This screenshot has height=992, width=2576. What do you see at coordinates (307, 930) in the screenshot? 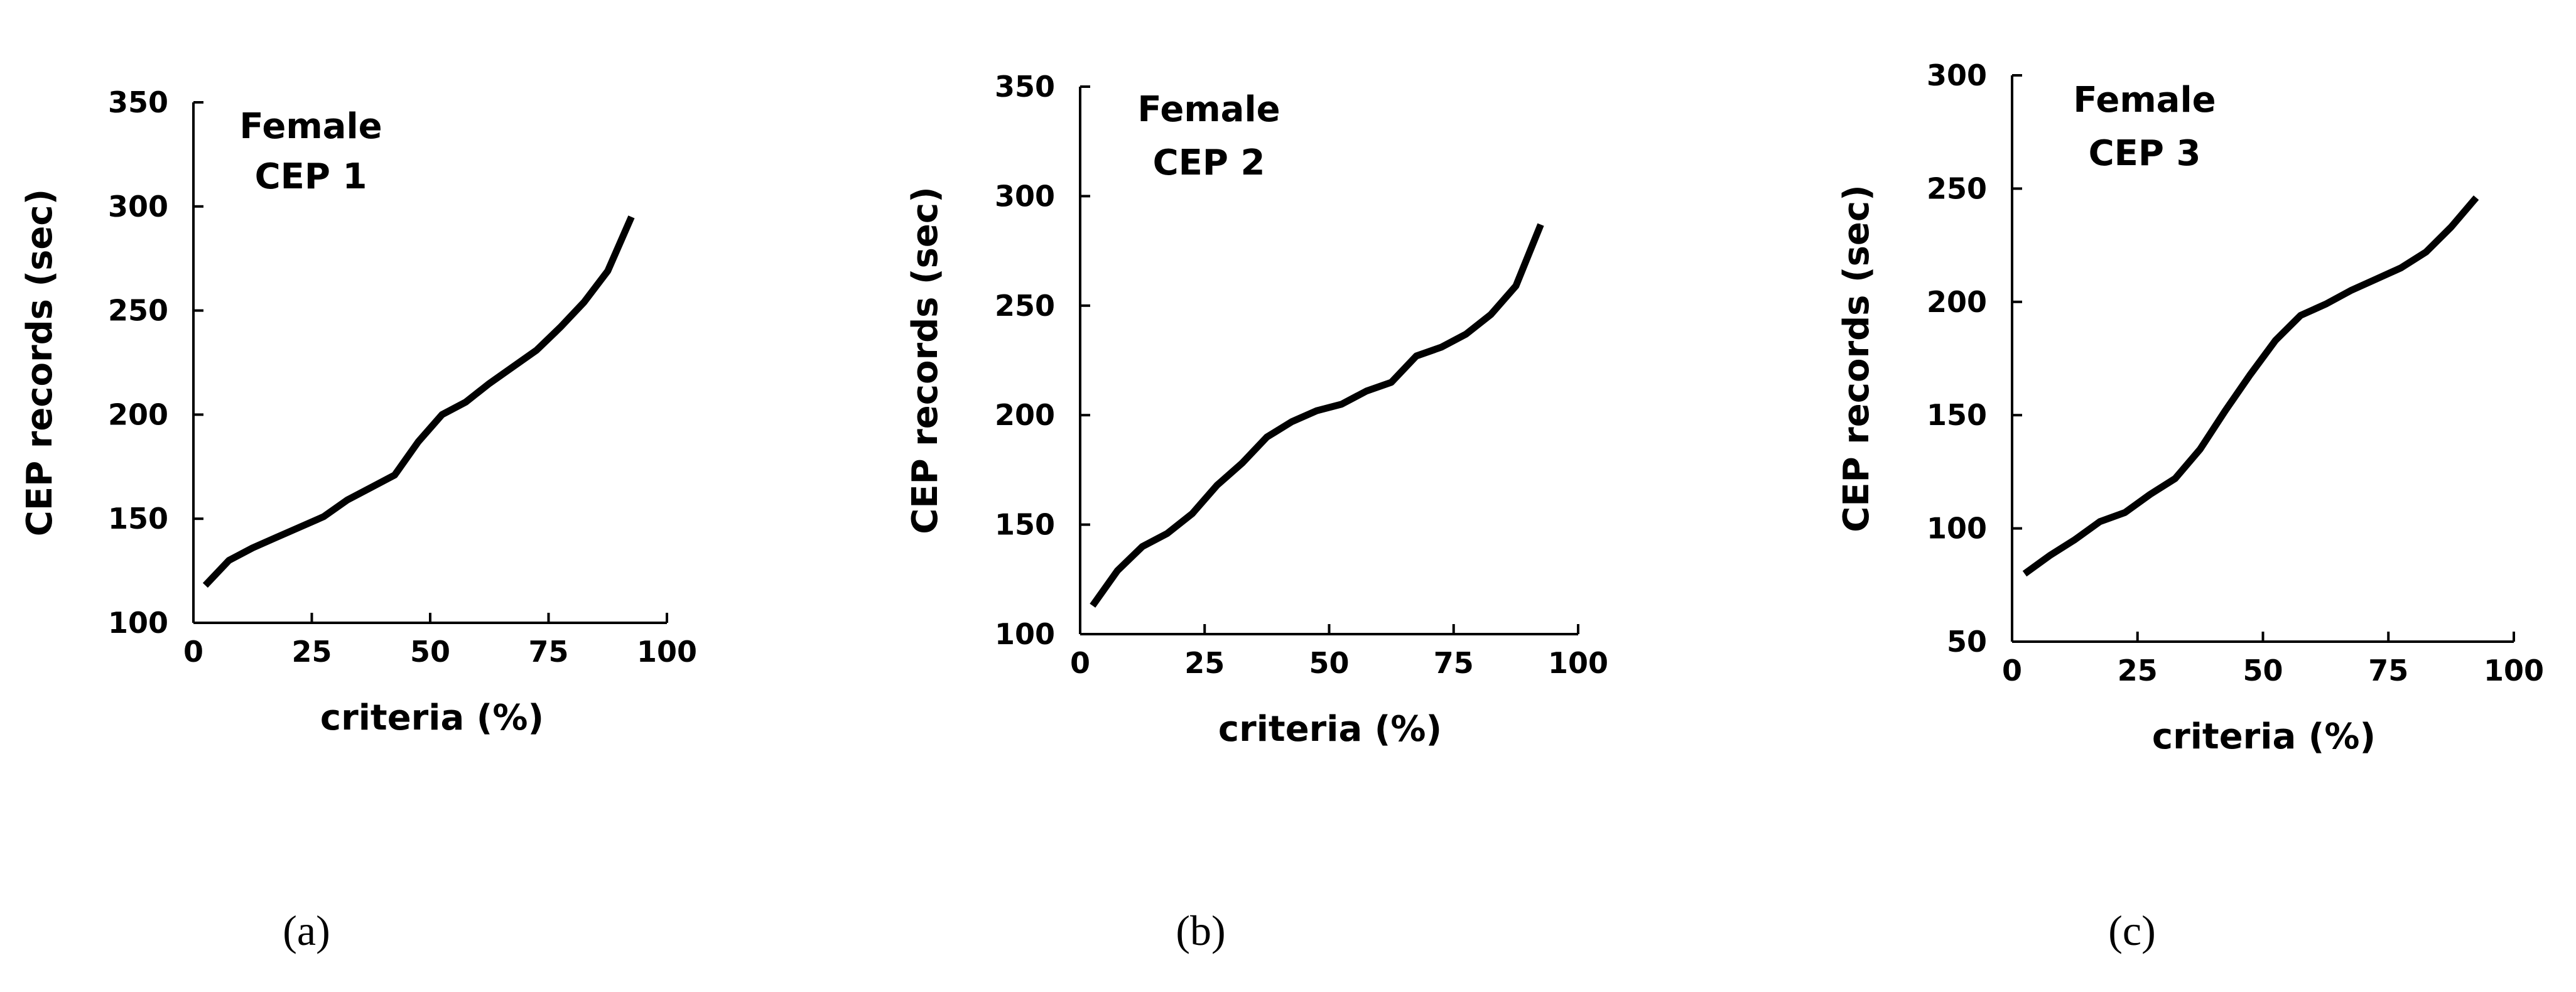
I see `panel-caption: (a)` at bounding box center [307, 930].